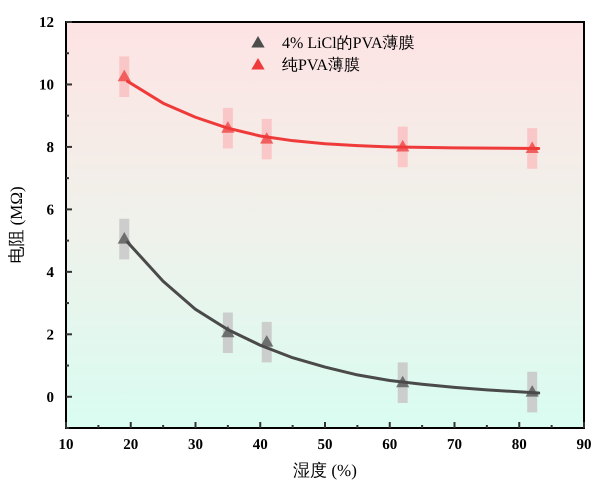 Image resolution: width=597 pixels, height=486 pixels. What do you see at coordinates (50, 398) in the screenshot?
I see `y-tick-label: 0` at bounding box center [50, 398].